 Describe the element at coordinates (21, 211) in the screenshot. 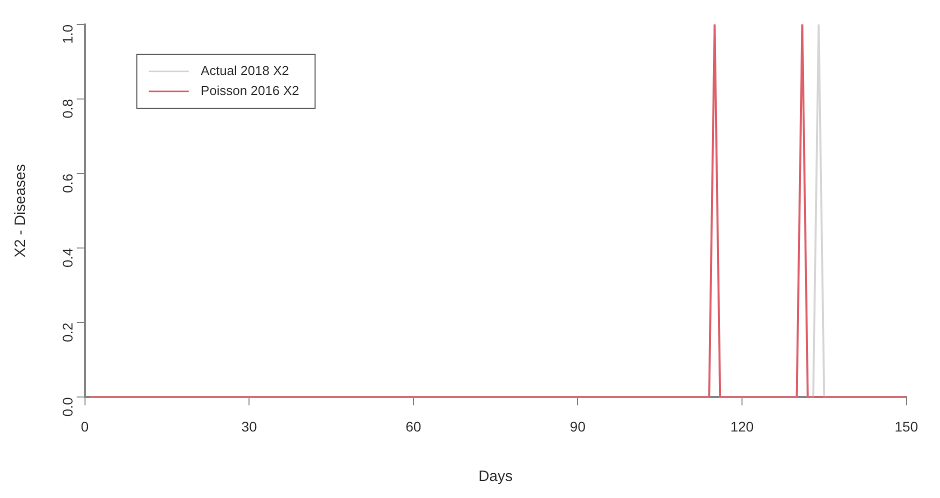

I see `y-axis-title: X2 - Diseases` at that location.